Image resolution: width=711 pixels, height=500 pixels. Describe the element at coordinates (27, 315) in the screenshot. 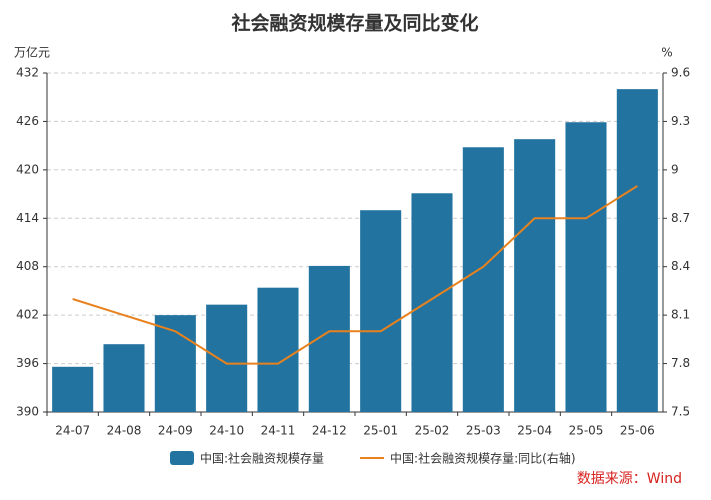

I see `y-tick-label: 402` at that location.